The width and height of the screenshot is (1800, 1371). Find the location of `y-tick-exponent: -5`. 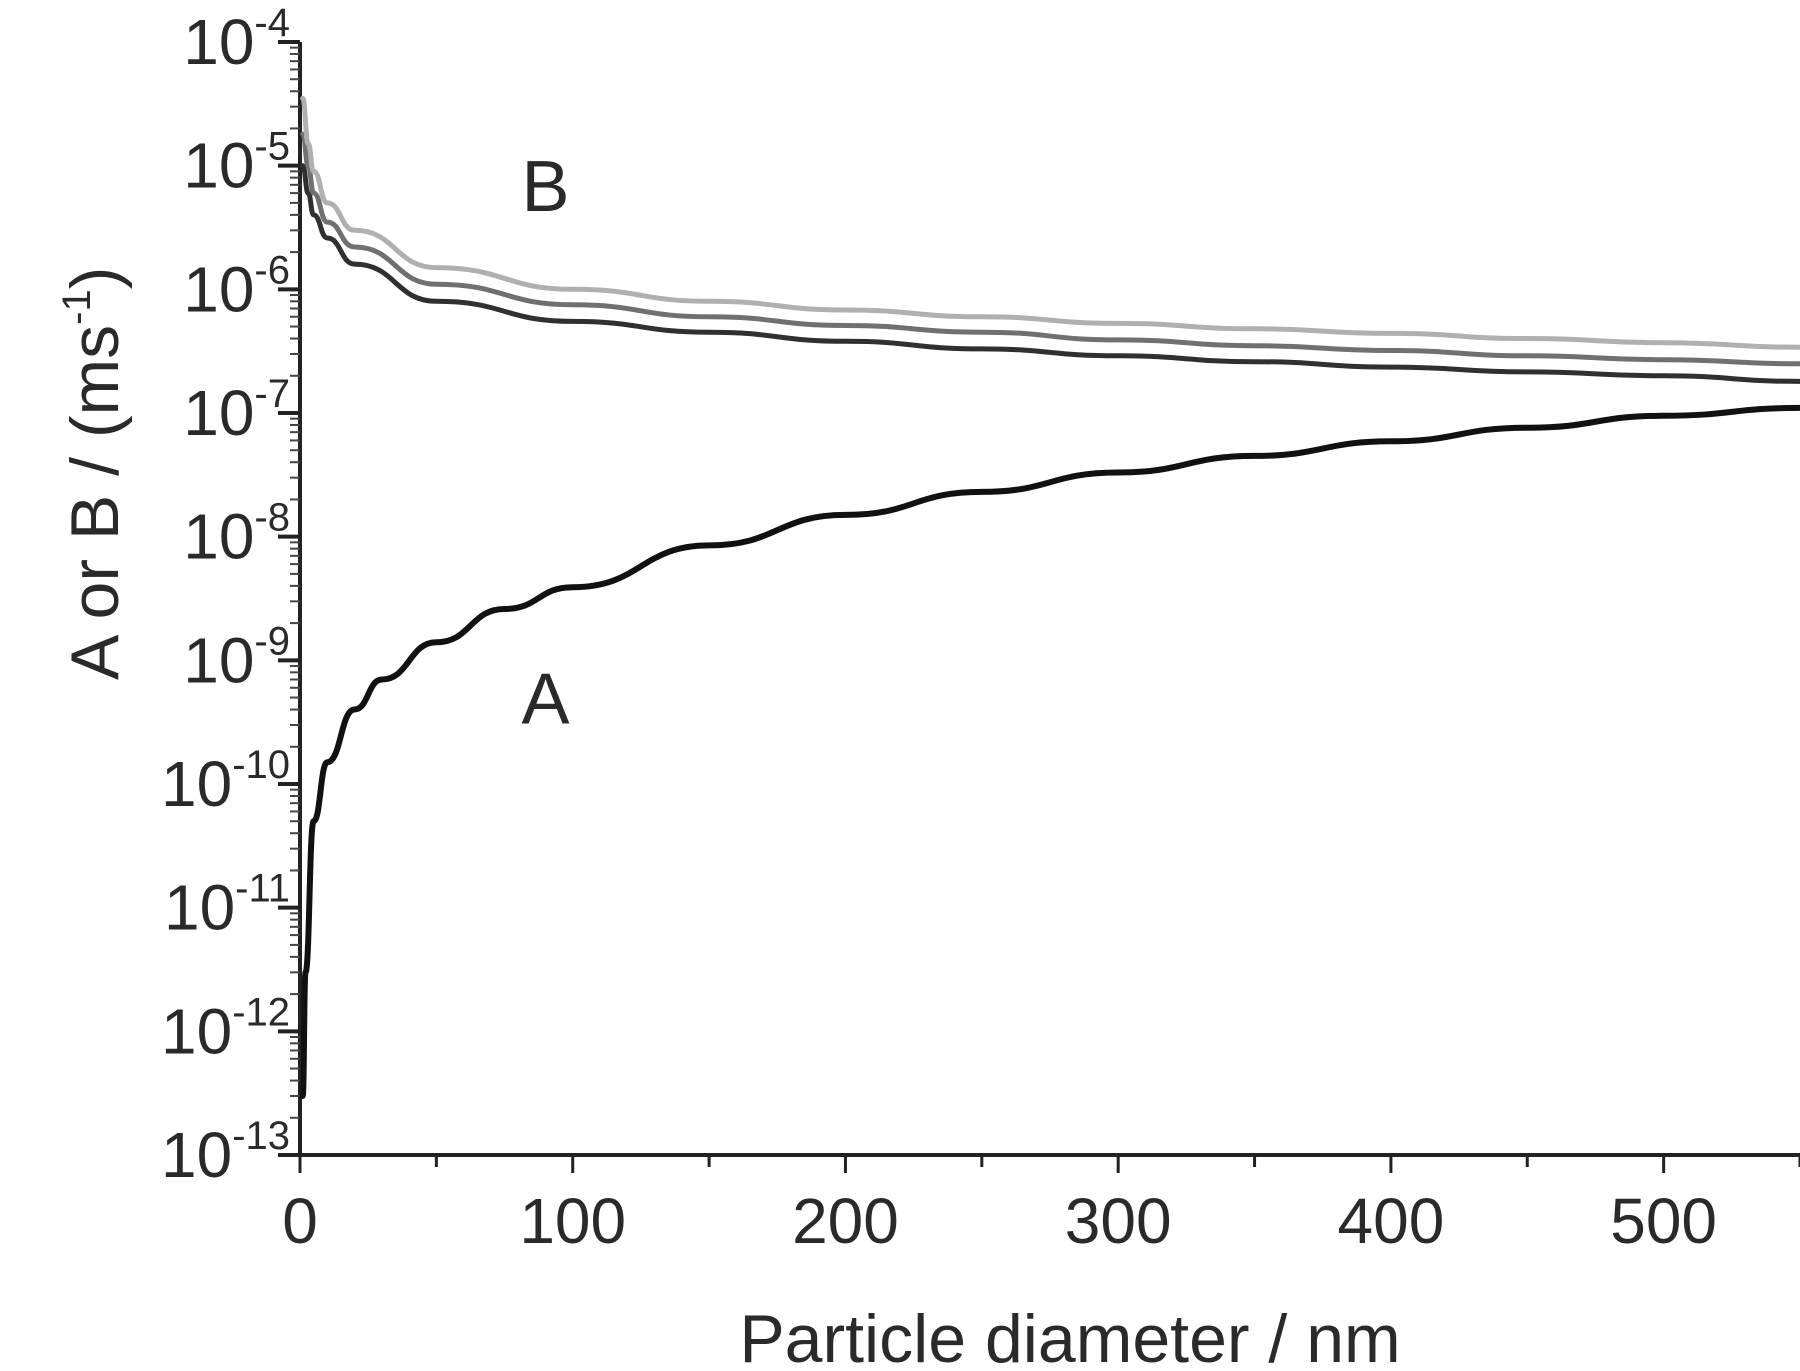

y-tick-exponent: -5 is located at coordinates (272, 147).